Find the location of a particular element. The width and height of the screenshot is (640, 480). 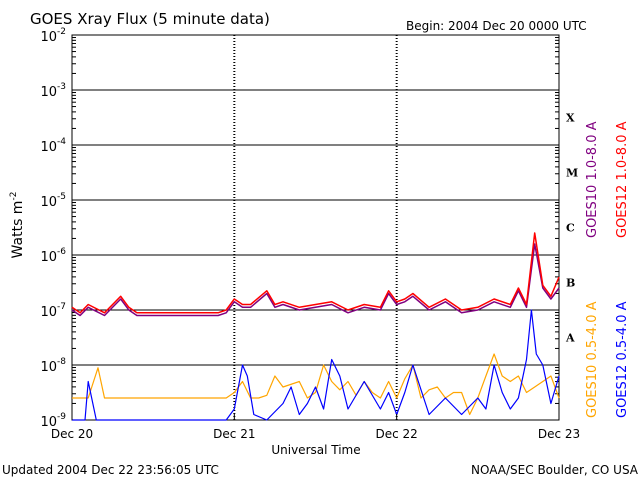

y-axis-label: Watts m-2 is located at coordinates (17, 225).